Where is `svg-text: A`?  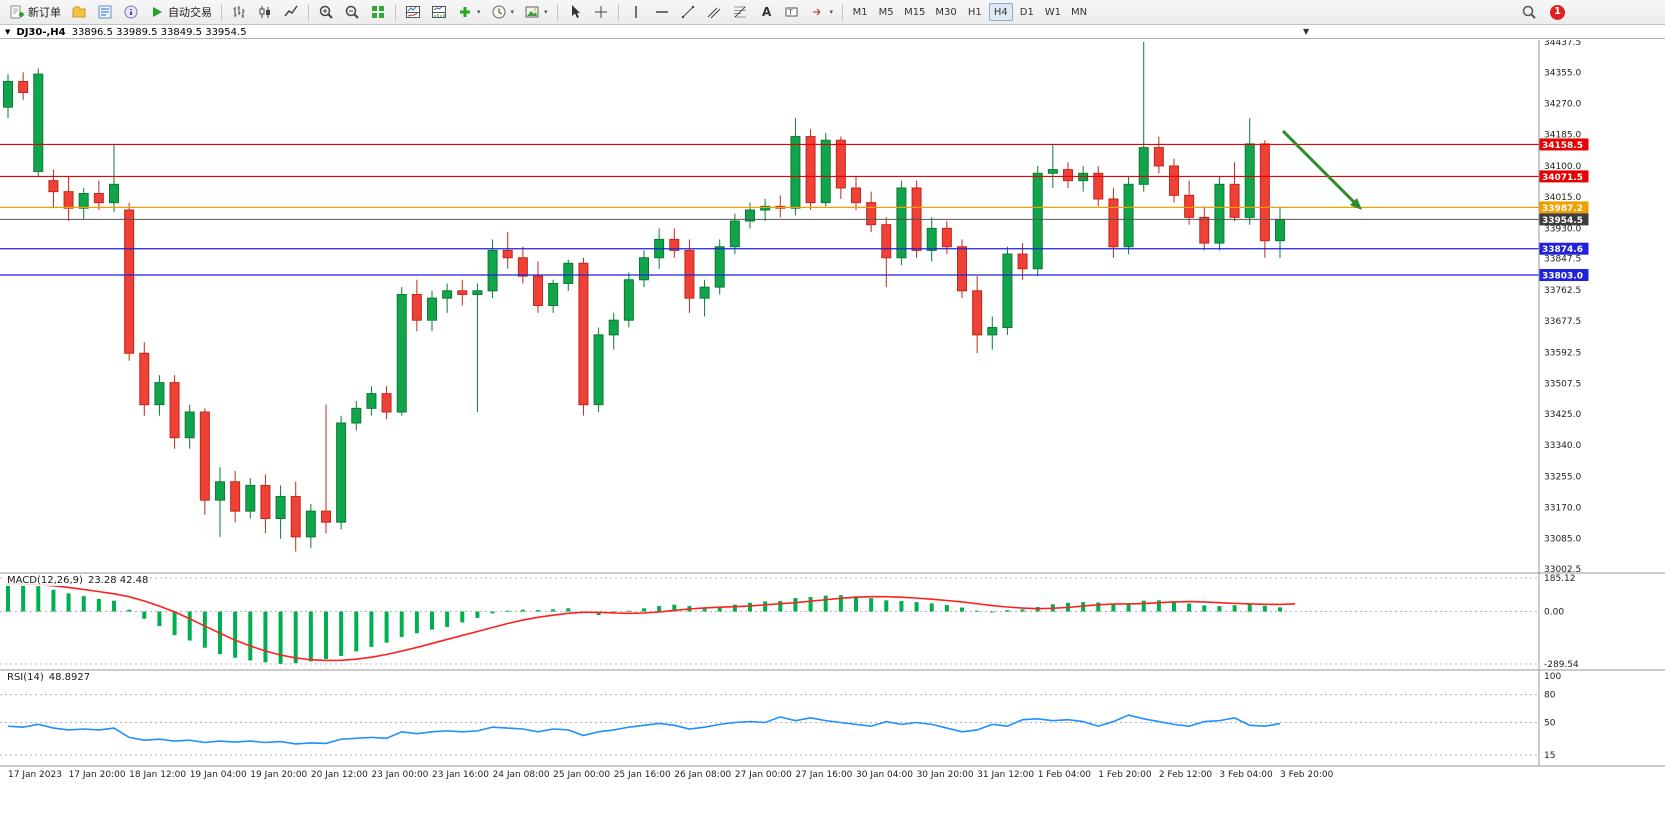 svg-text: A is located at coordinates (767, 12).